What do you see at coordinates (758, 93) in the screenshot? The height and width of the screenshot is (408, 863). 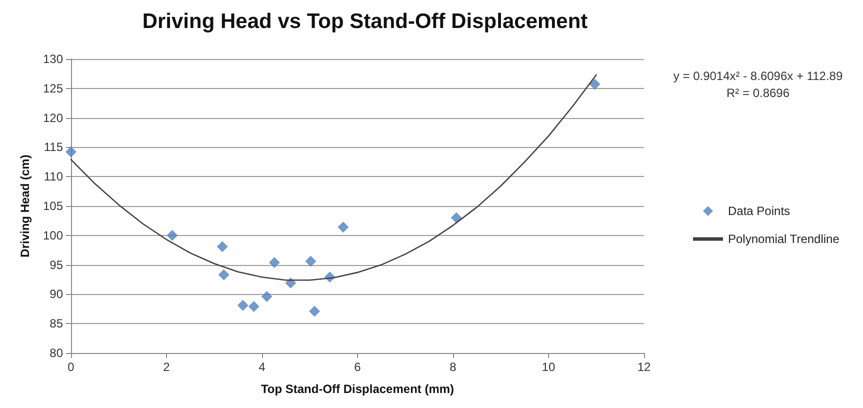 I see `text: R² = 0.8696` at bounding box center [758, 93].